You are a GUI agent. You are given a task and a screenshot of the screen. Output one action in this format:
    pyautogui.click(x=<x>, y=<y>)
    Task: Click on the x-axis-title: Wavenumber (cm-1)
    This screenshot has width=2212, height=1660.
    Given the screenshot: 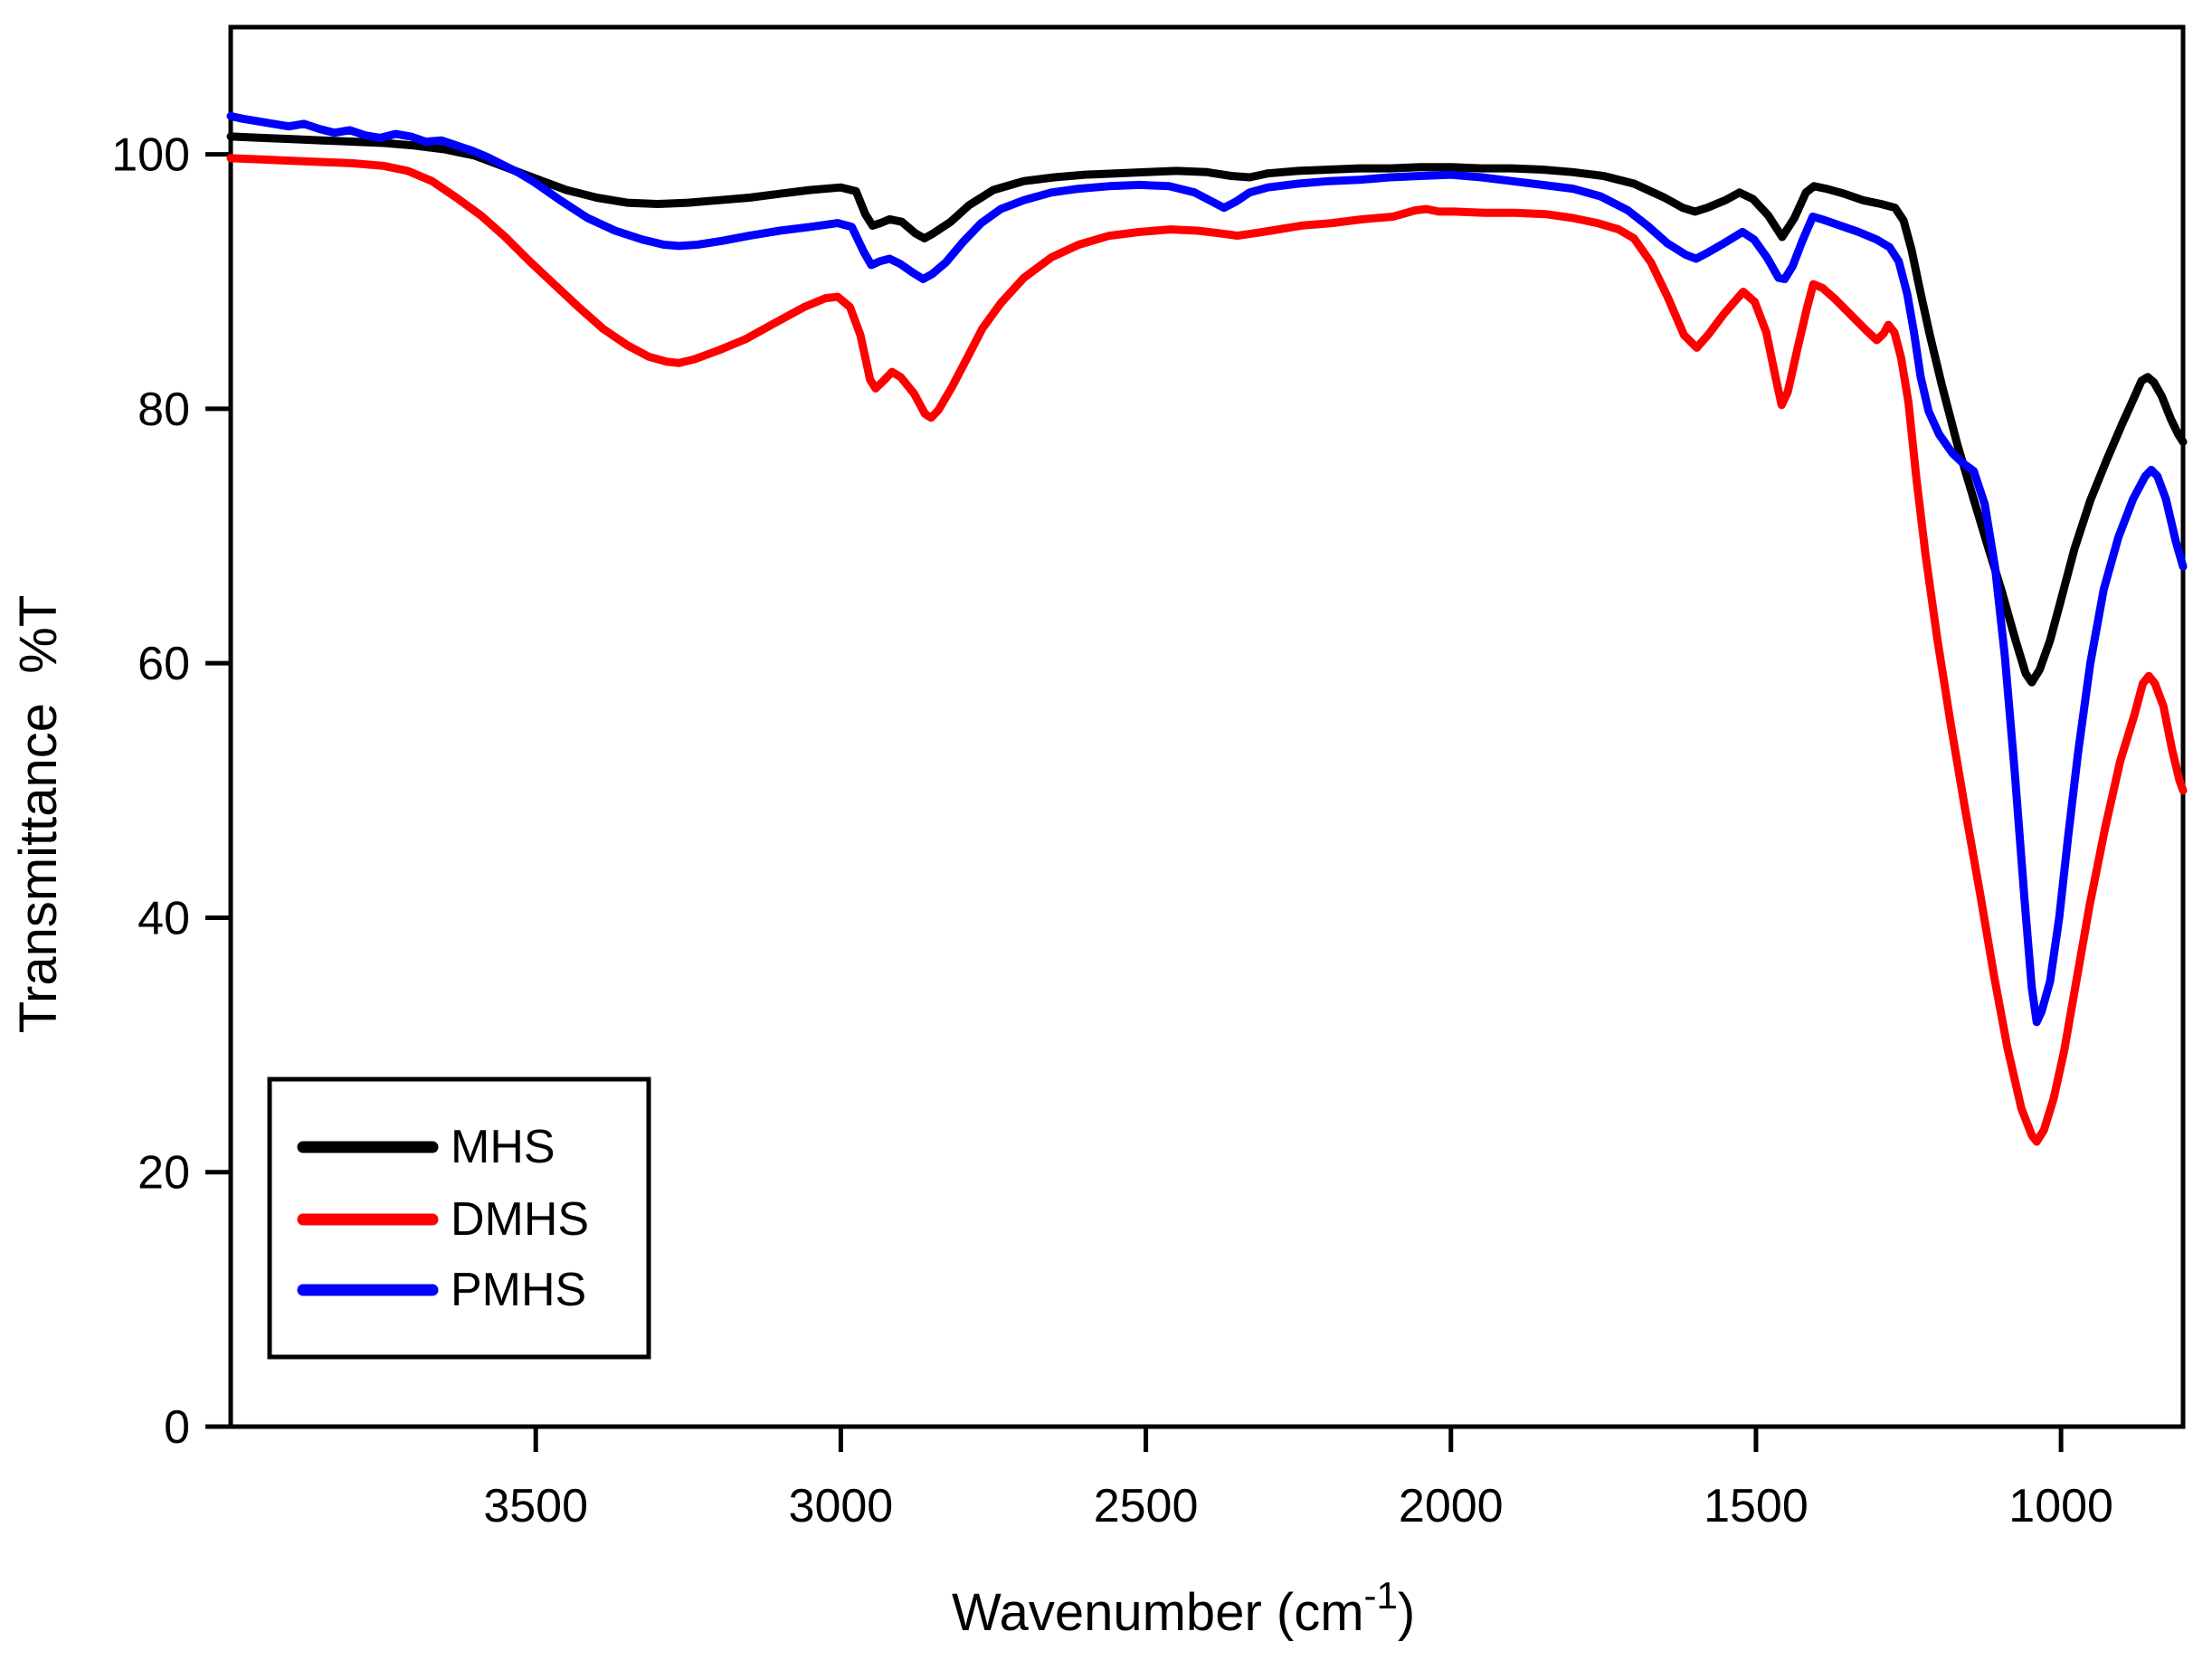 What is the action you would take?
    pyautogui.click(x=1183, y=1608)
    